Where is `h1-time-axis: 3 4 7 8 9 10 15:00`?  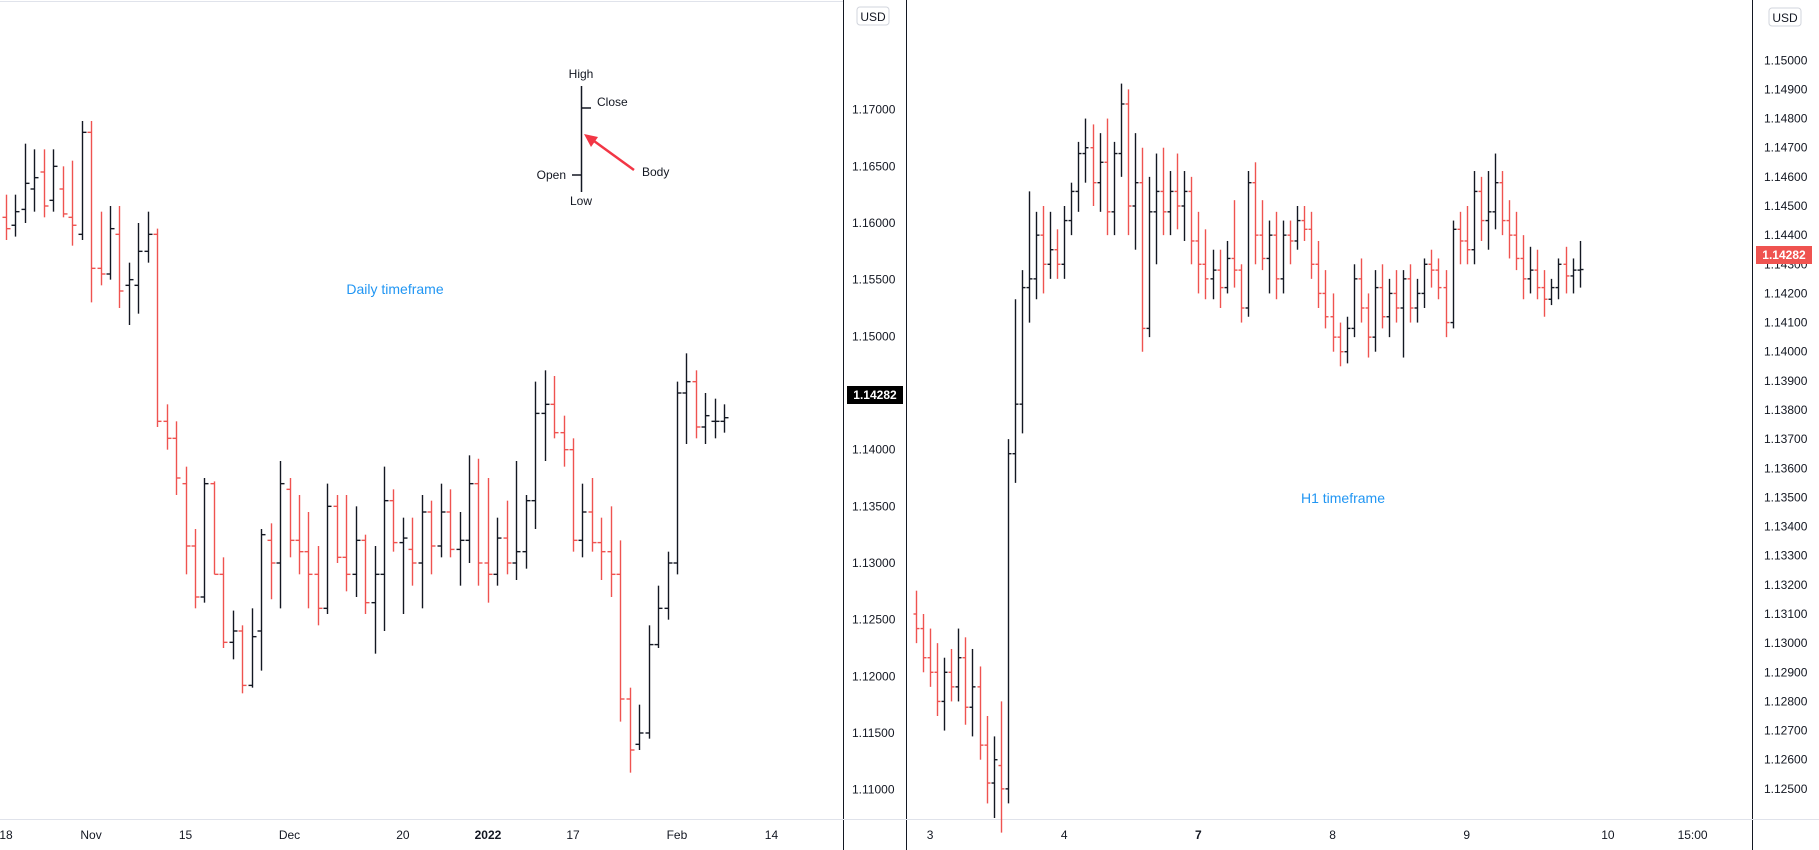
h1-time-axis: 3 4 7 8 9 10 15:00 is located at coordinates (1317, 835).